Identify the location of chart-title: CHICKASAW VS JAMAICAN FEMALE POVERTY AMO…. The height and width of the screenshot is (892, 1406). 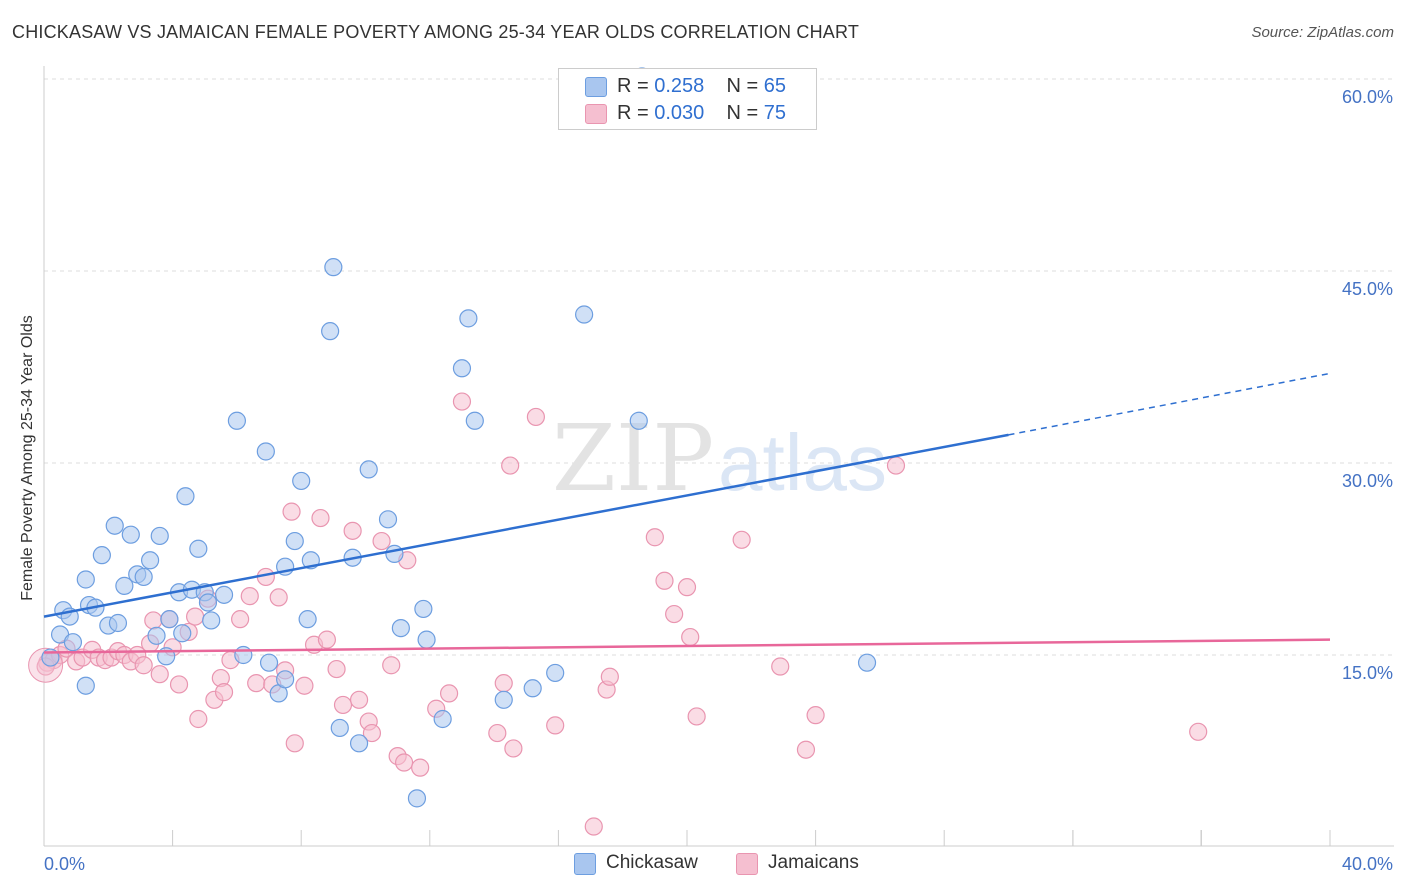
(436, 32).